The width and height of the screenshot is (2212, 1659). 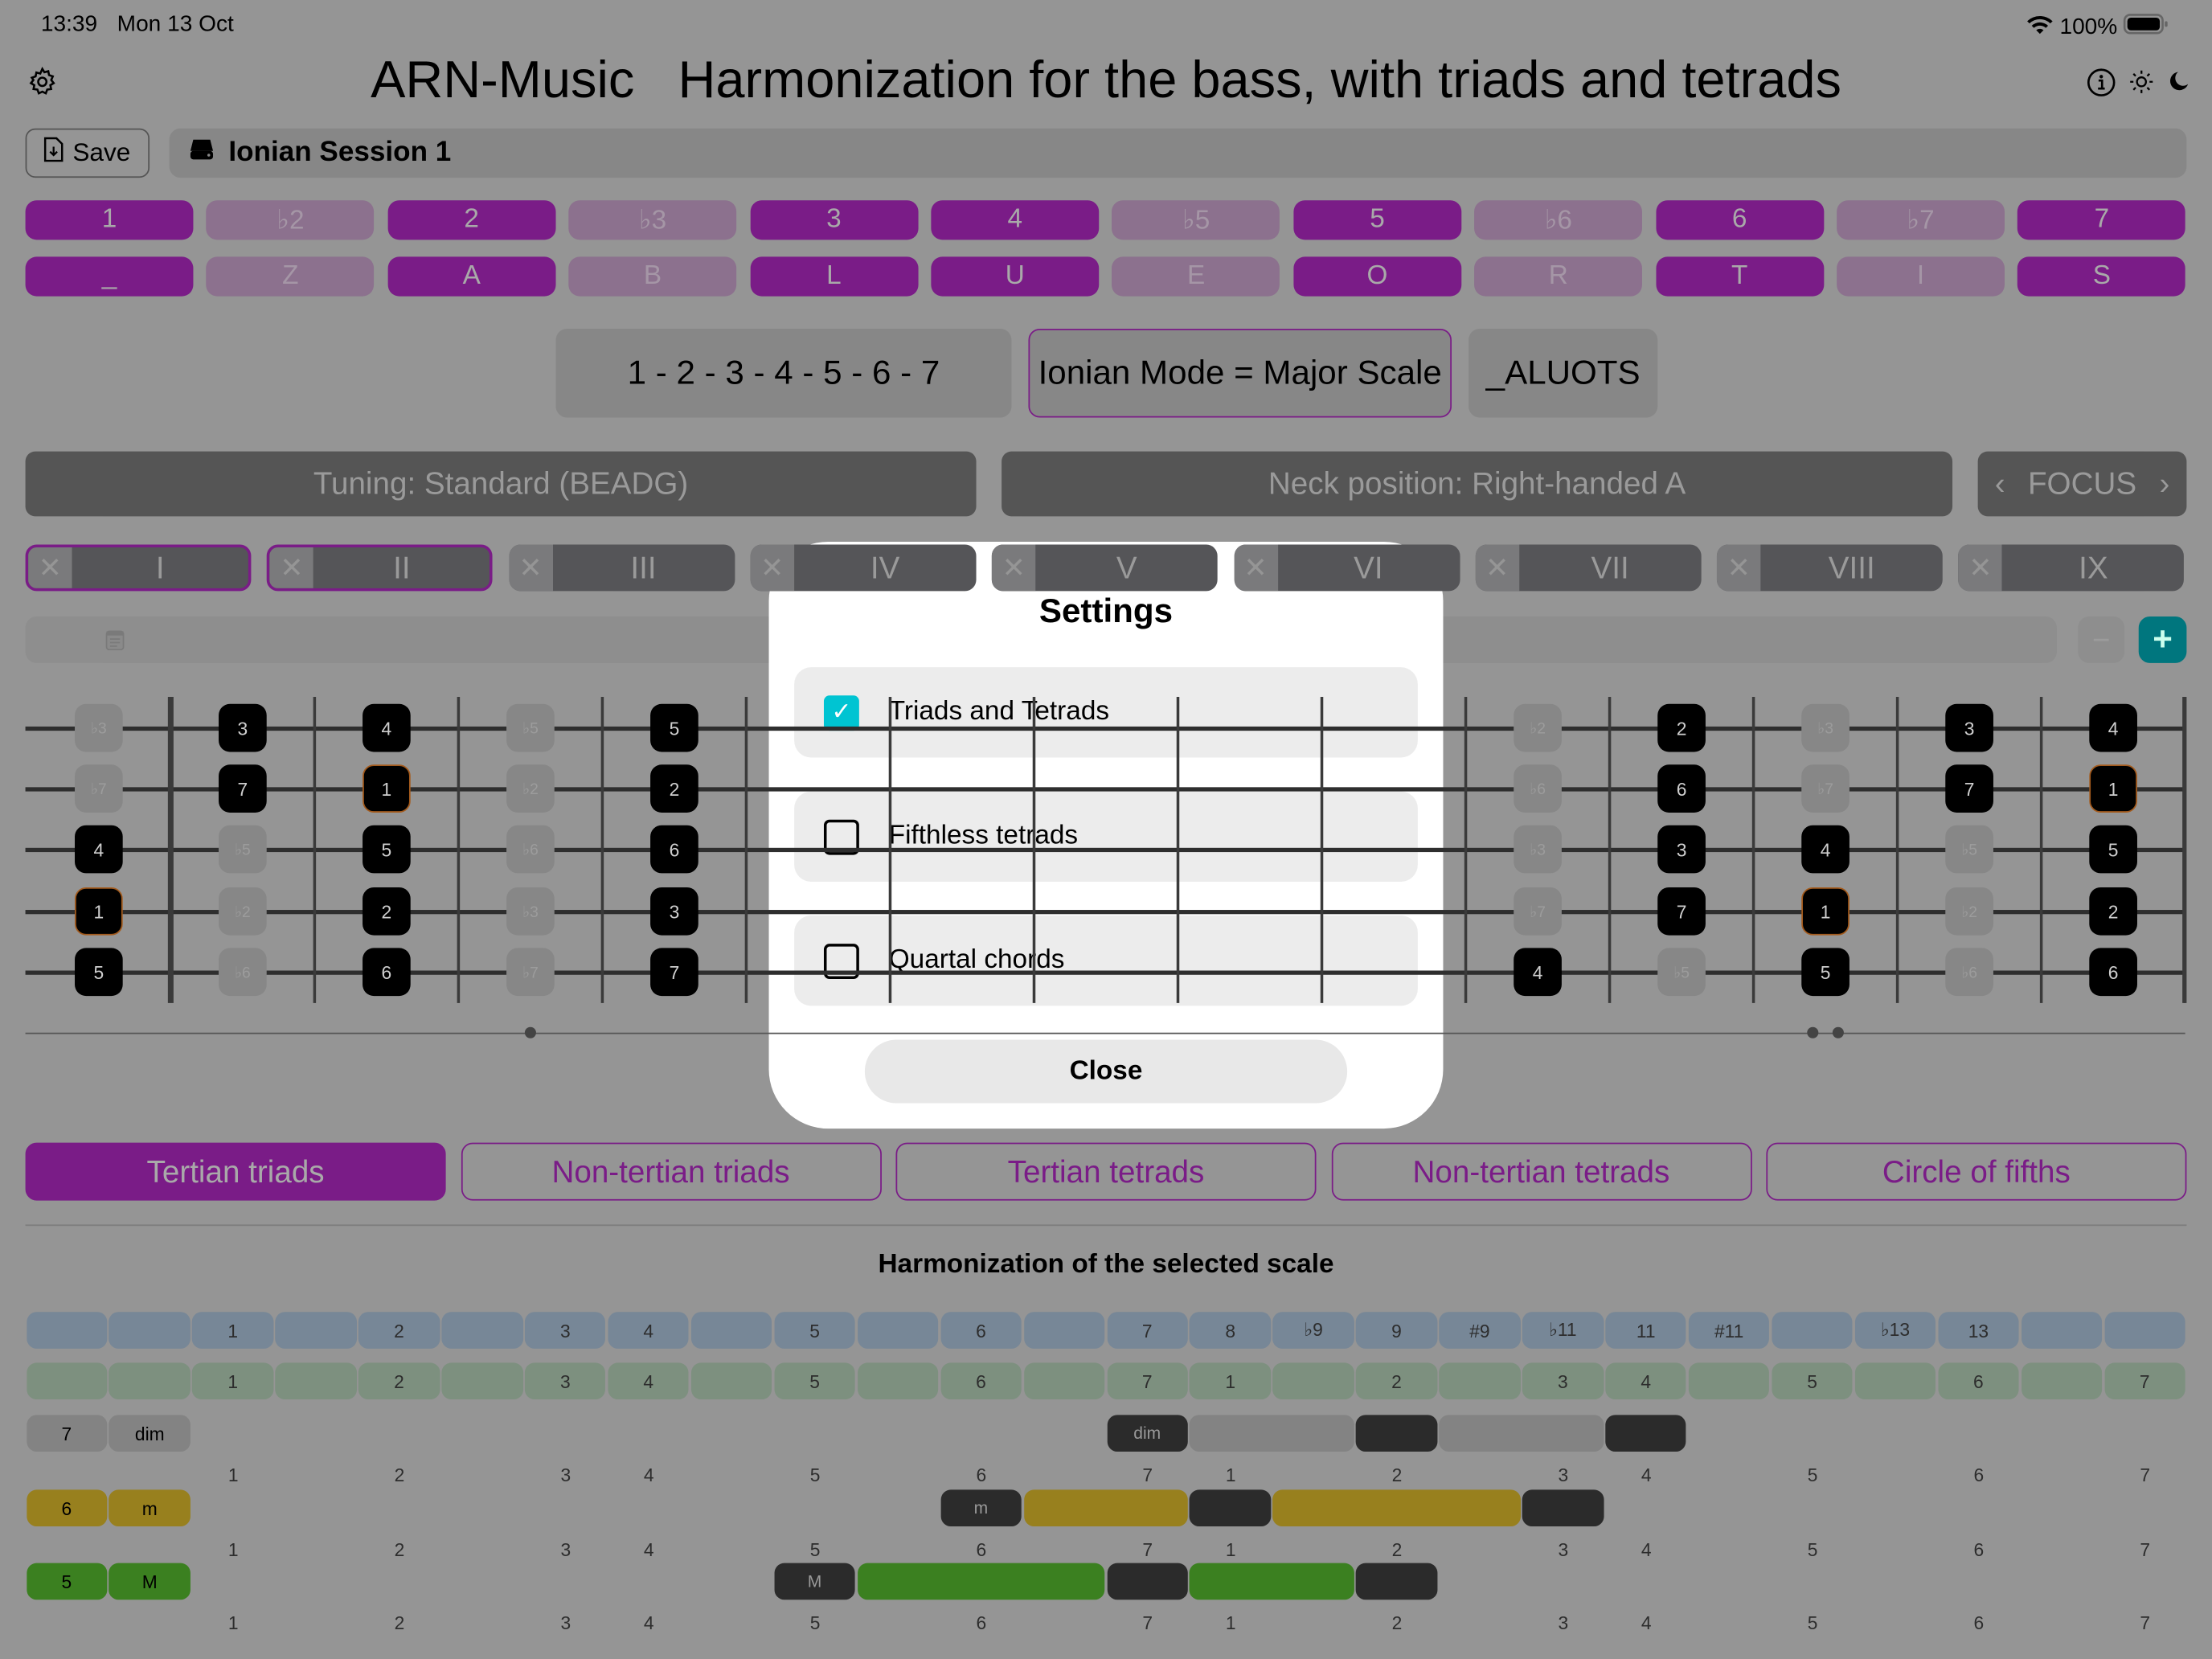 I want to click on scale-formula: 1 - 2 - 3 - 4 - 5 - 6 - 7, so click(x=783, y=373).